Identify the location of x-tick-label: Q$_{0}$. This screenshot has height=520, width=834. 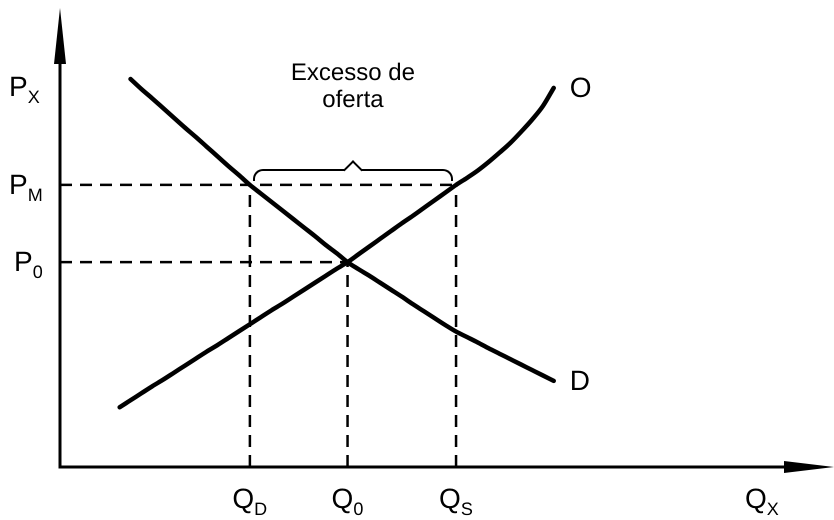
(348, 501).